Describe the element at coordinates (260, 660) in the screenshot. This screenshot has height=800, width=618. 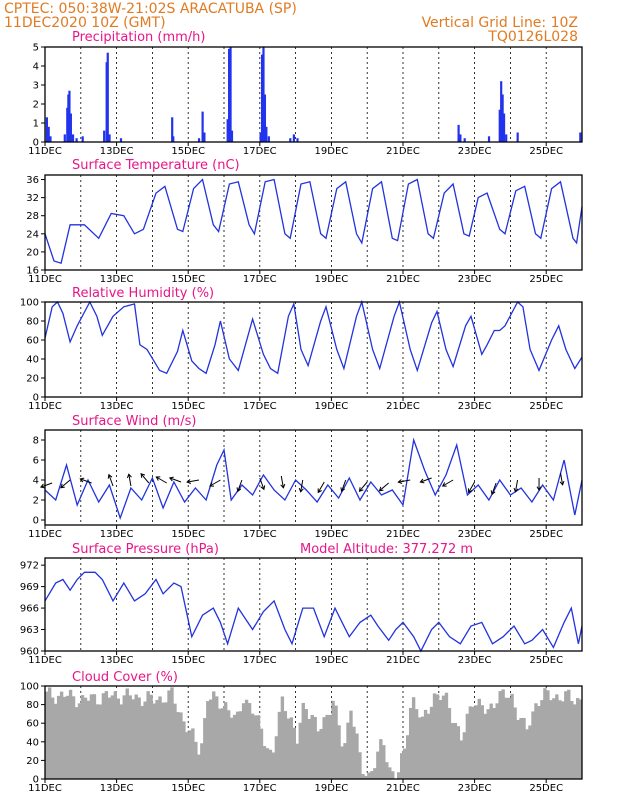
I see `pressure-xtick-label: 17DEC` at that location.